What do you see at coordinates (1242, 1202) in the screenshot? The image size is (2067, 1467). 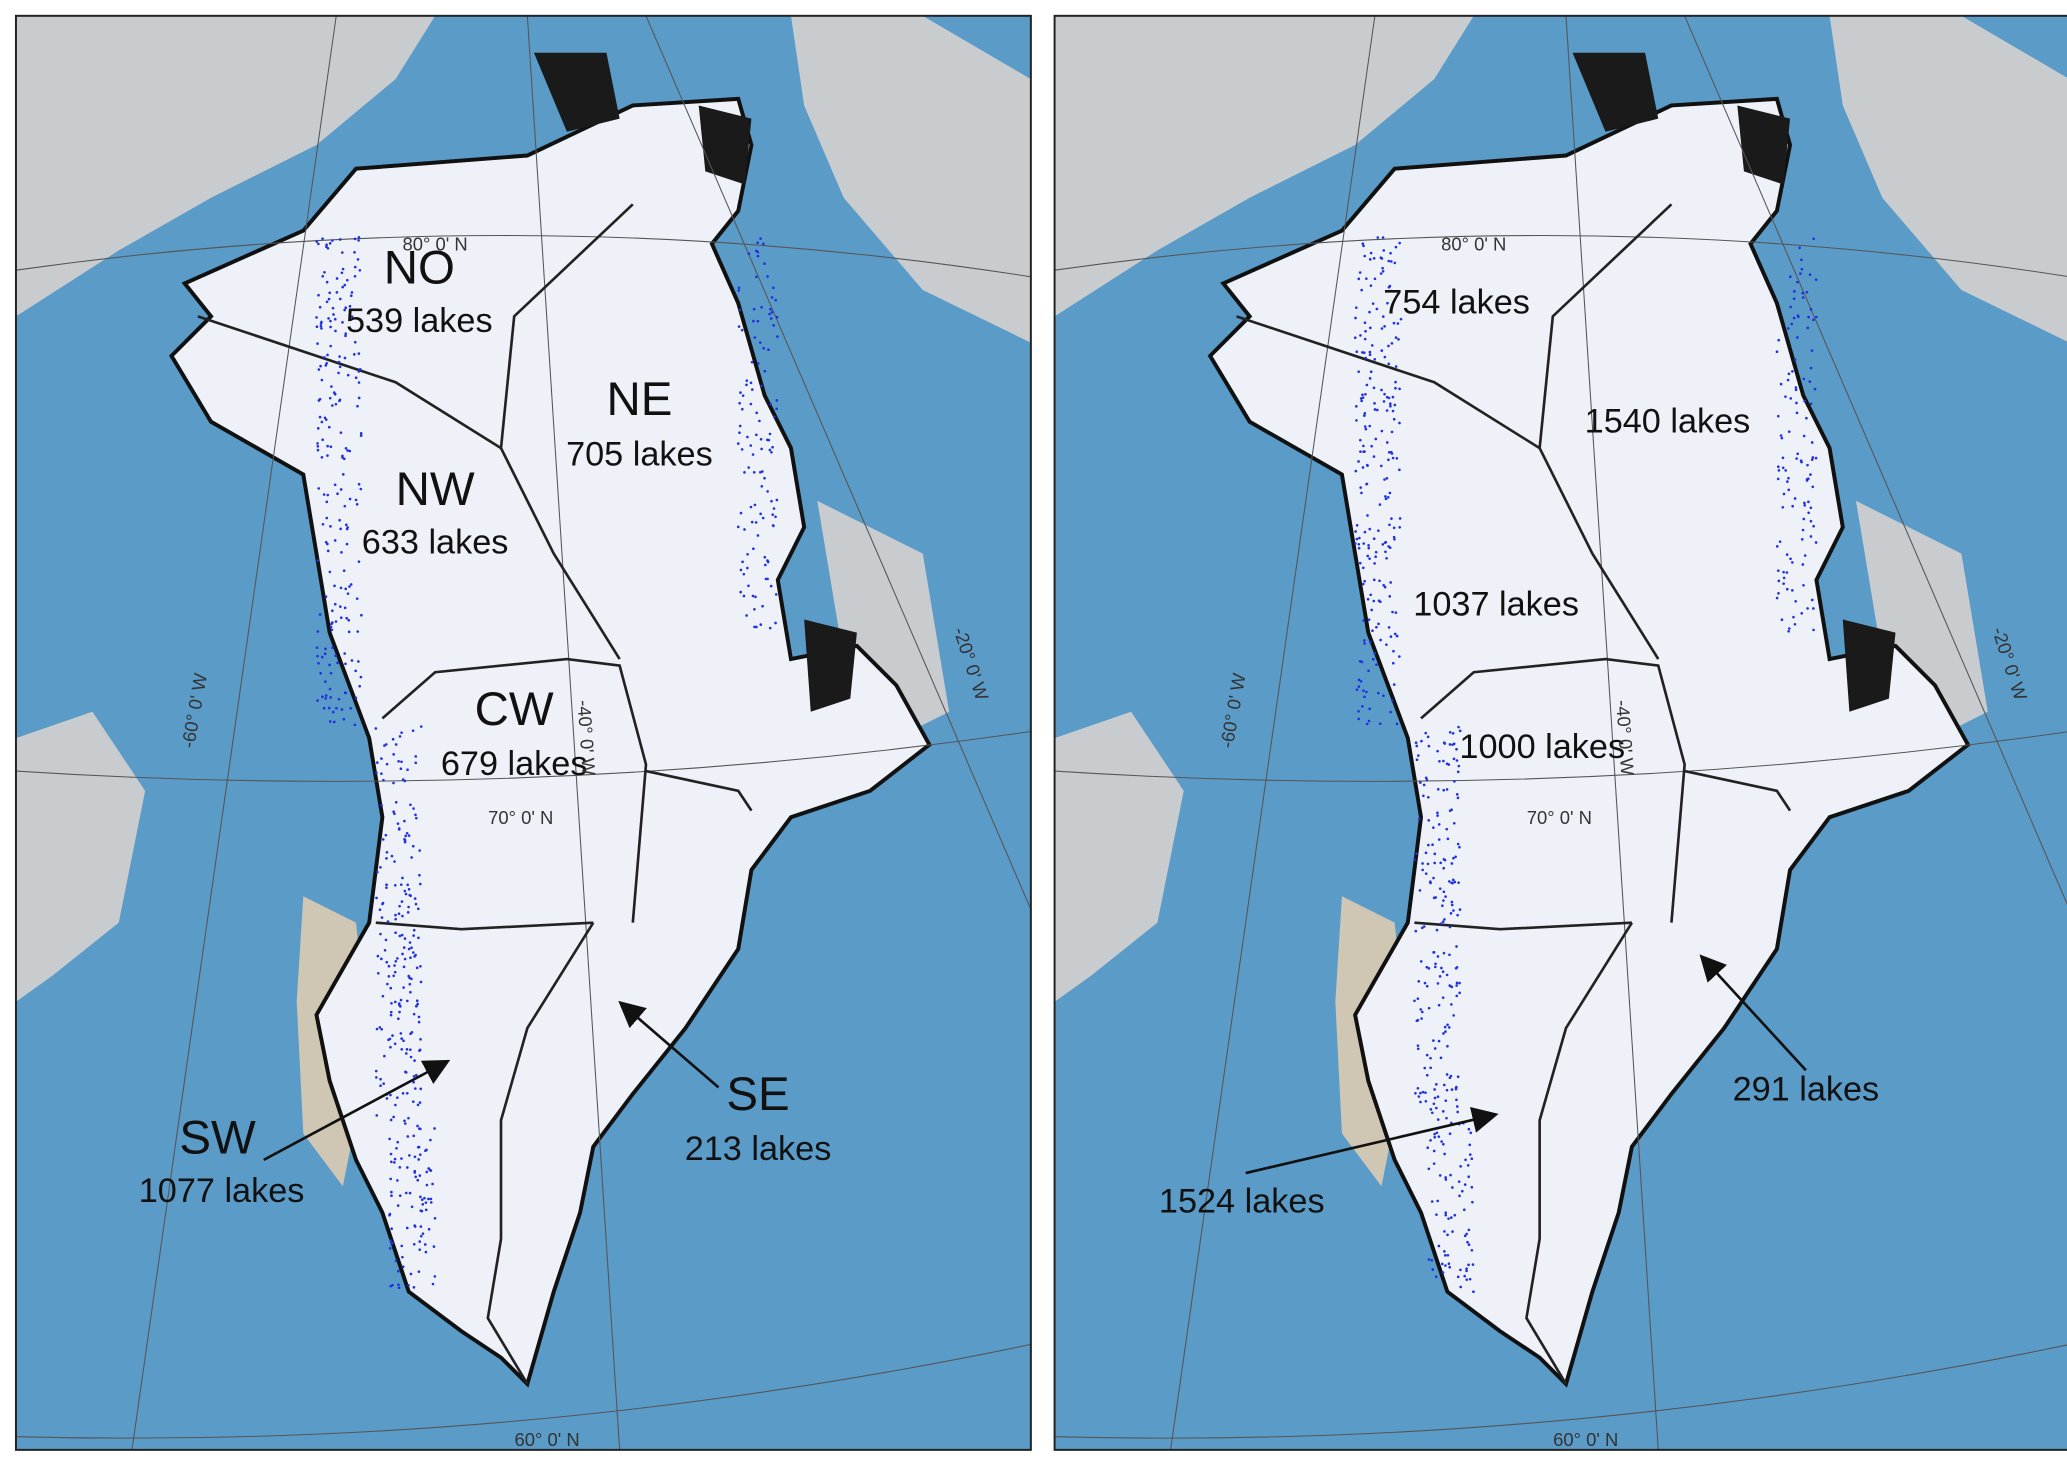 I see `lake-count: 1524 lakes` at bounding box center [1242, 1202].